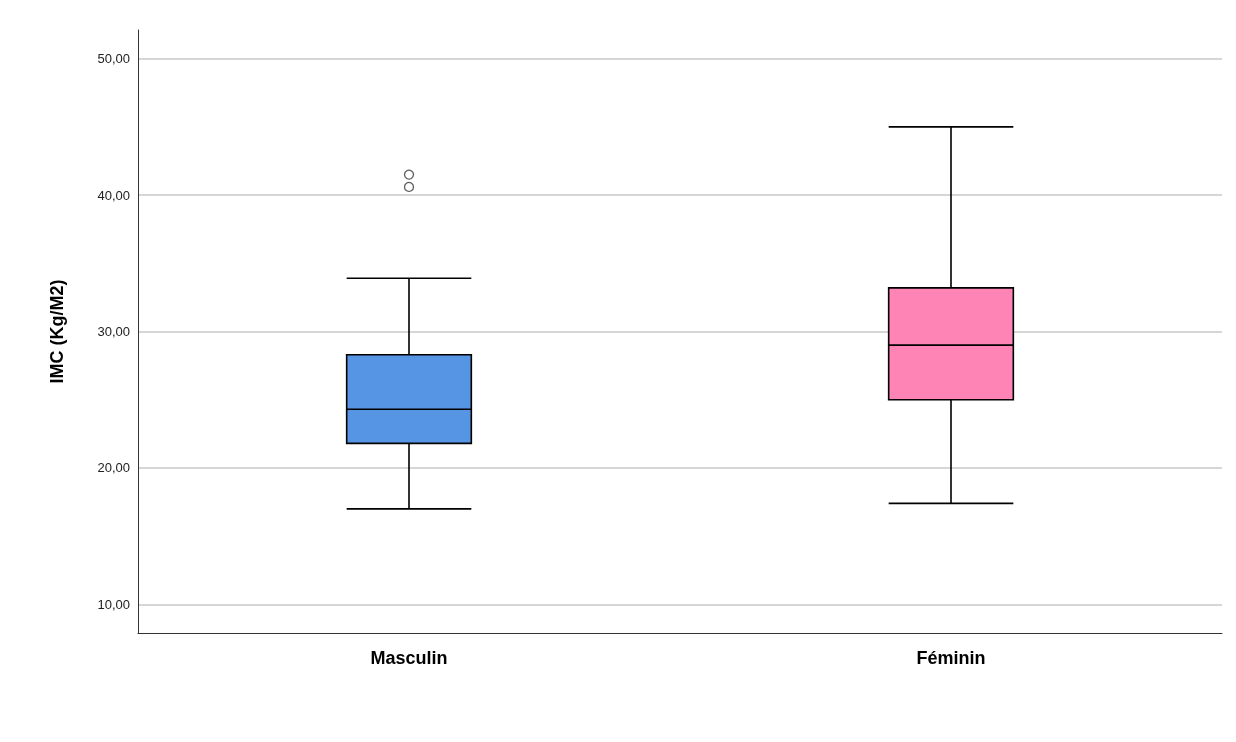 The height and width of the screenshot is (742, 1236). What do you see at coordinates (113, 59) in the screenshot?
I see `y-tick-label: 50,00` at bounding box center [113, 59].